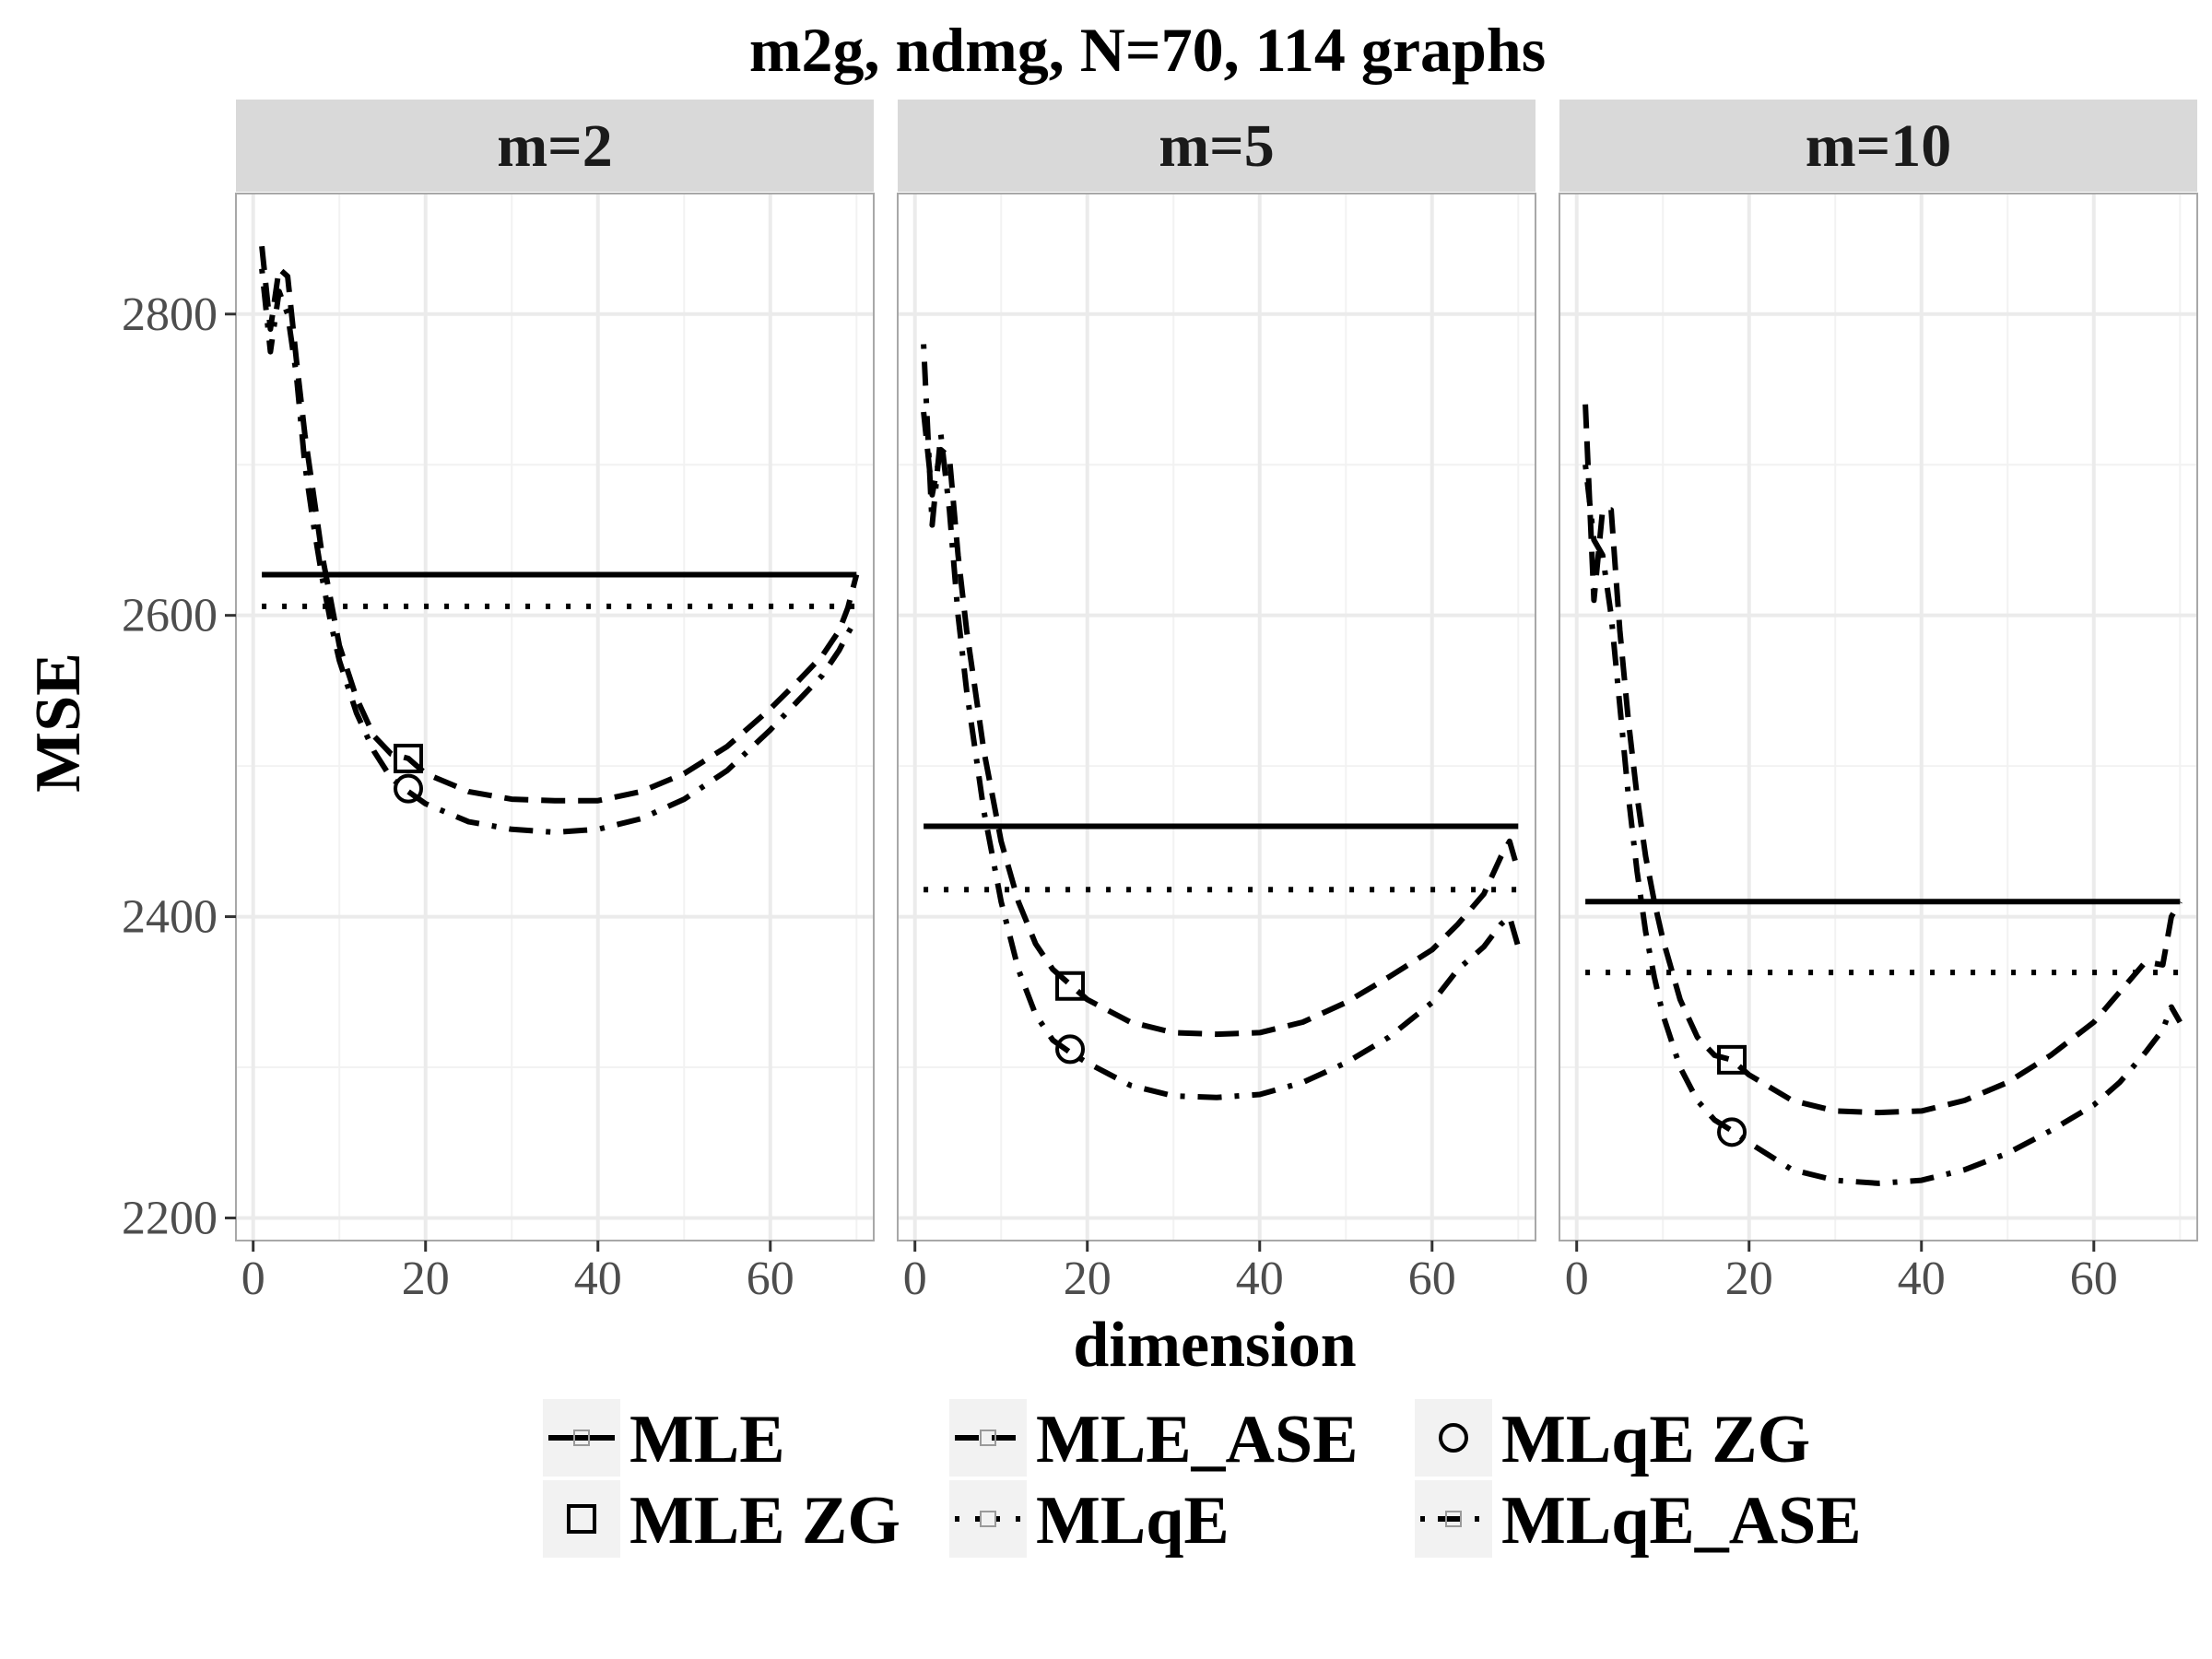 This screenshot has height=1659, width=2212. Describe the element at coordinates (170, 314) in the screenshot. I see `y-tick-label: 2800` at that location.